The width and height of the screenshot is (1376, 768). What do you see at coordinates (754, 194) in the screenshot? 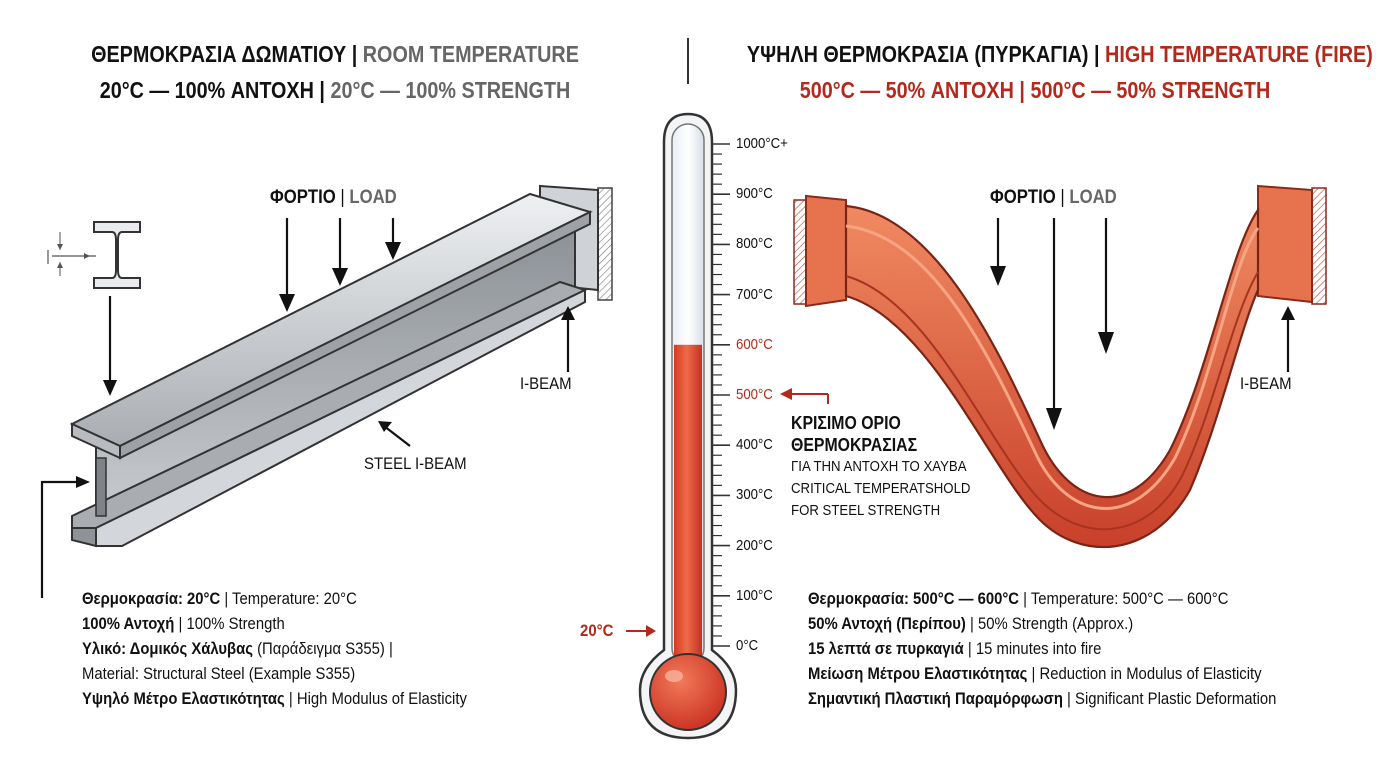
I see `scale-label: 900°C` at bounding box center [754, 194].